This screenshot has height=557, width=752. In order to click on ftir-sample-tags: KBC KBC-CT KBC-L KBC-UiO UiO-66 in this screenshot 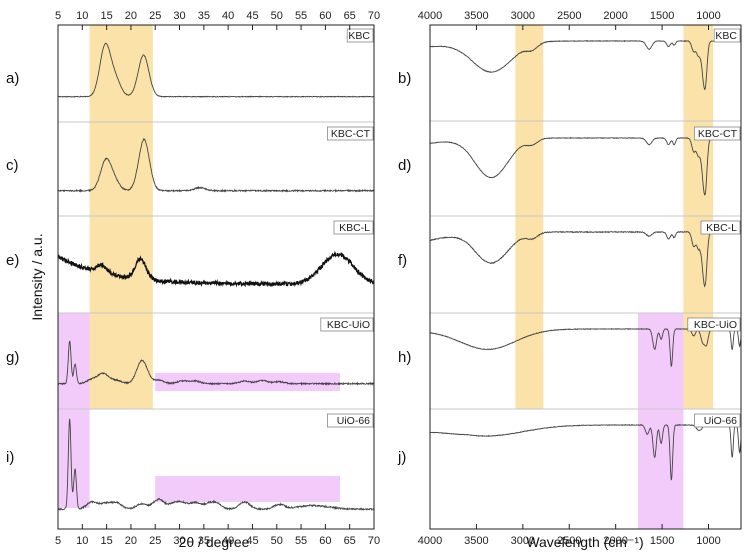, I will do `click(714, 228)`.